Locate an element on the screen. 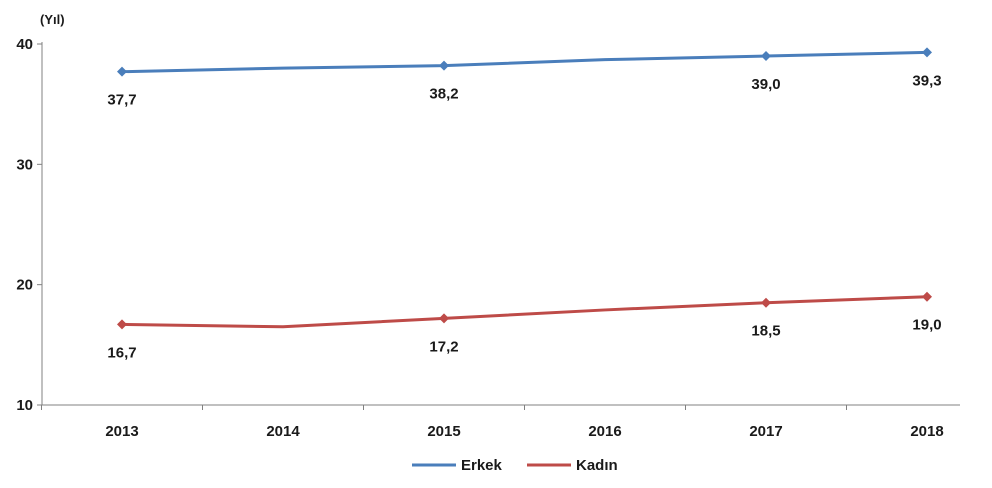  data-label: 37,7 is located at coordinates (121, 100).